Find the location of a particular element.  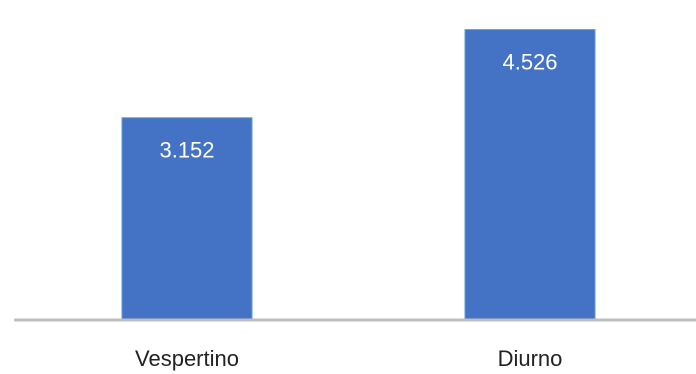

bar-vespertino is located at coordinates (187, 219).